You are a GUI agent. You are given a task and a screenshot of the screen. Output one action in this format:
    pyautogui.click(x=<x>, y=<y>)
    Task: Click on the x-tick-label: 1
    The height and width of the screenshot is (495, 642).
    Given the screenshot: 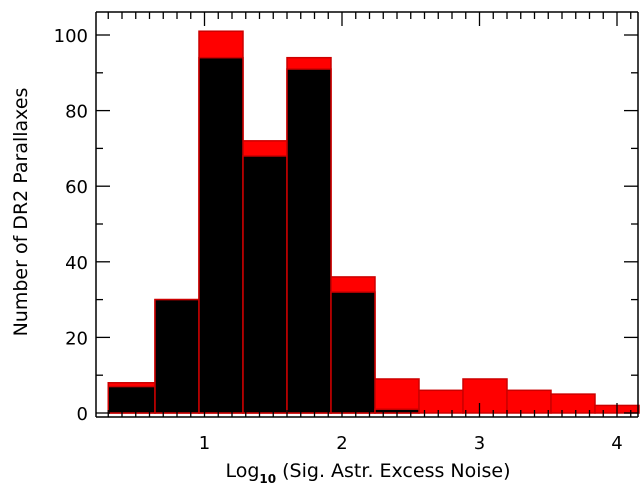 What is the action you would take?
    pyautogui.click(x=204, y=443)
    